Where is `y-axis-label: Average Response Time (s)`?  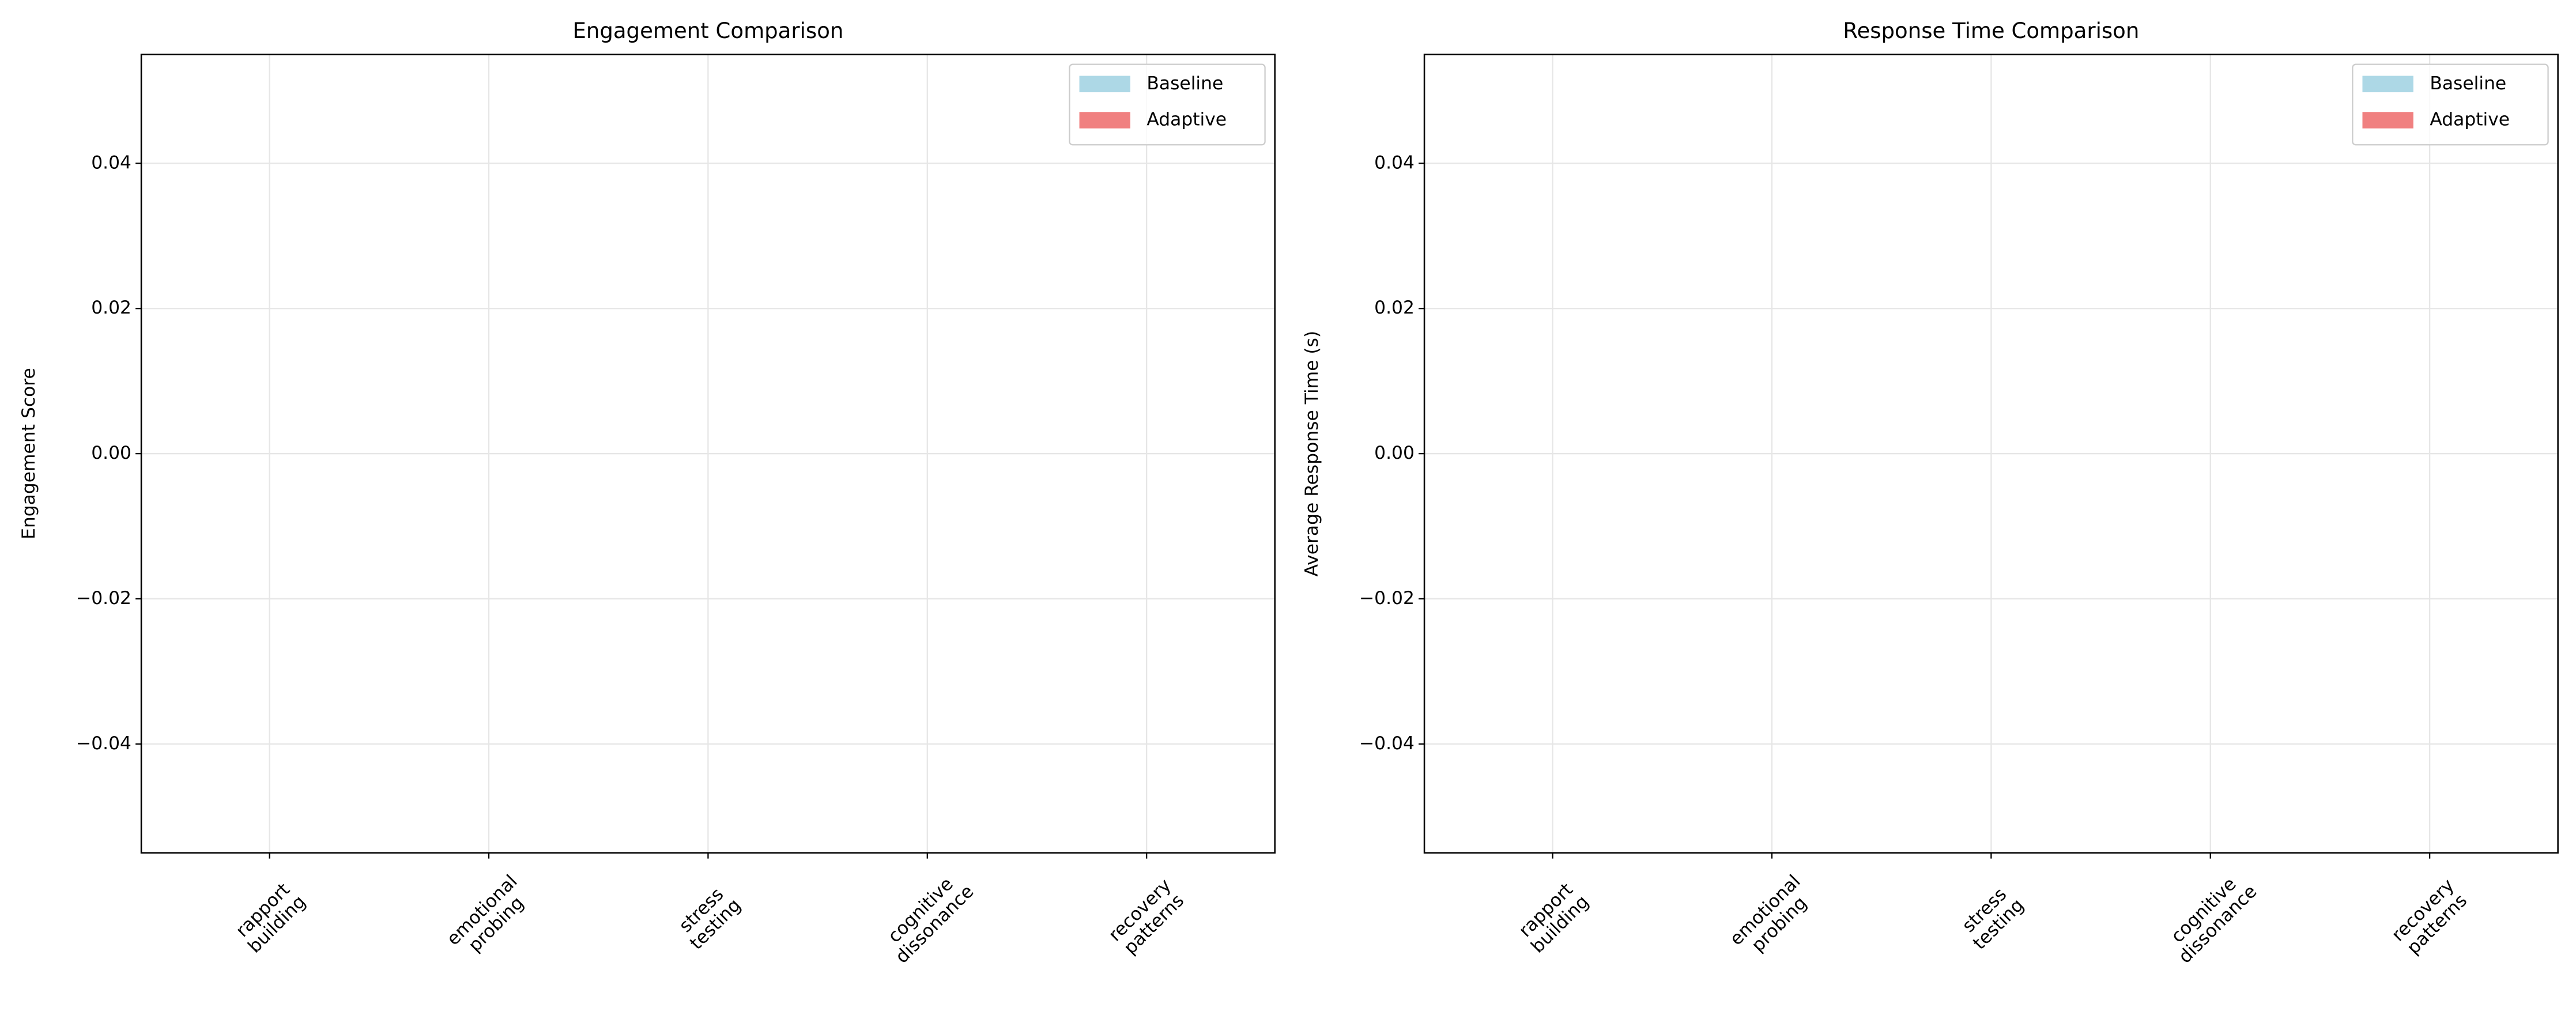 y-axis-label: Average Response Time (s) is located at coordinates (1312, 454).